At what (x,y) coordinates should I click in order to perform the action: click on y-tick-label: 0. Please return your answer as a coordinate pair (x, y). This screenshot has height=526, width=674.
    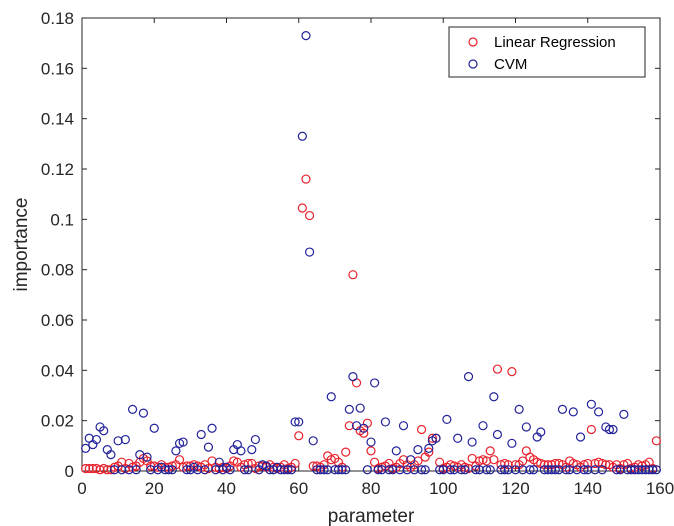
    Looking at the image, I should click on (69, 471).